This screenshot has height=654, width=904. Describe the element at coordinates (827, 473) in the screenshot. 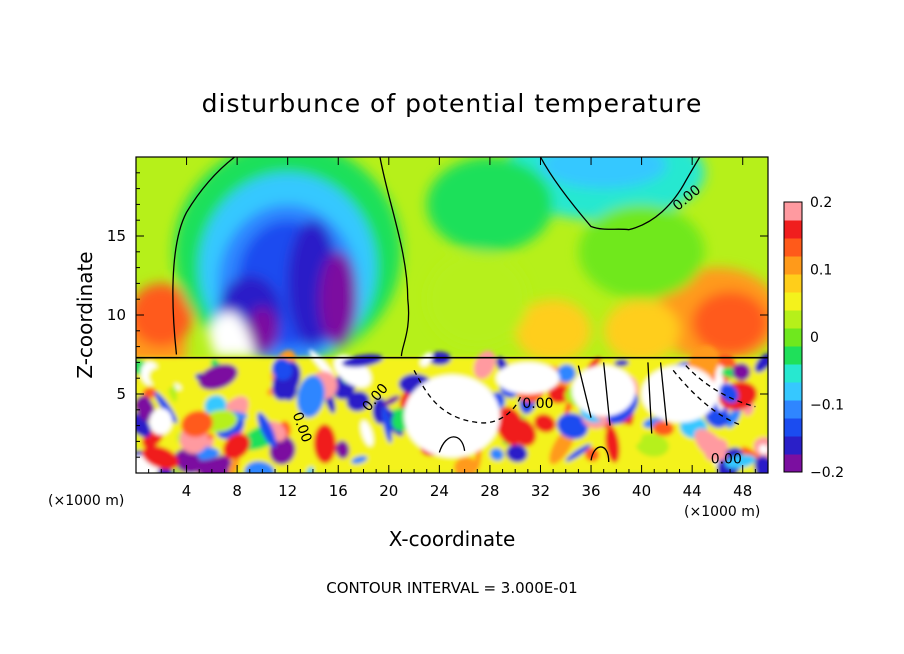

I see `colorbar-tick-label: −0.2` at that location.